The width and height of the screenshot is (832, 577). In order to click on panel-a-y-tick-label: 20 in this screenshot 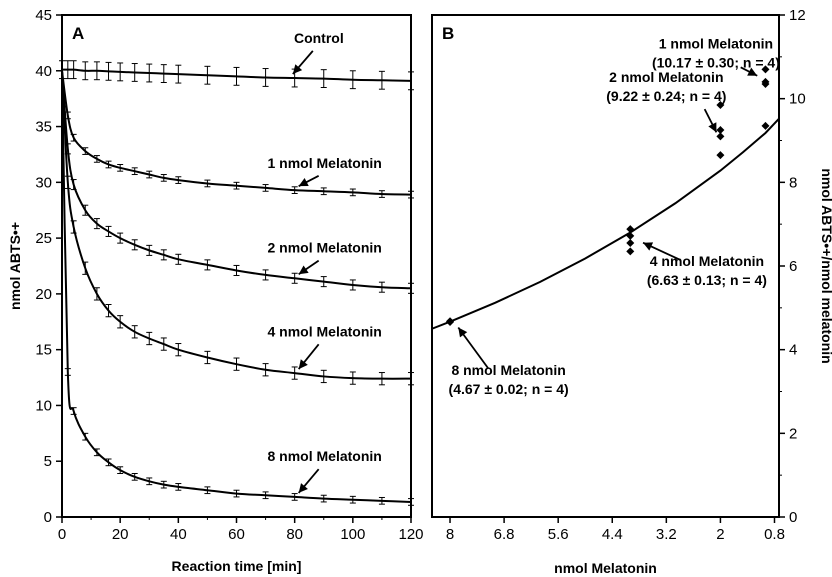, I will do `click(43, 294)`.